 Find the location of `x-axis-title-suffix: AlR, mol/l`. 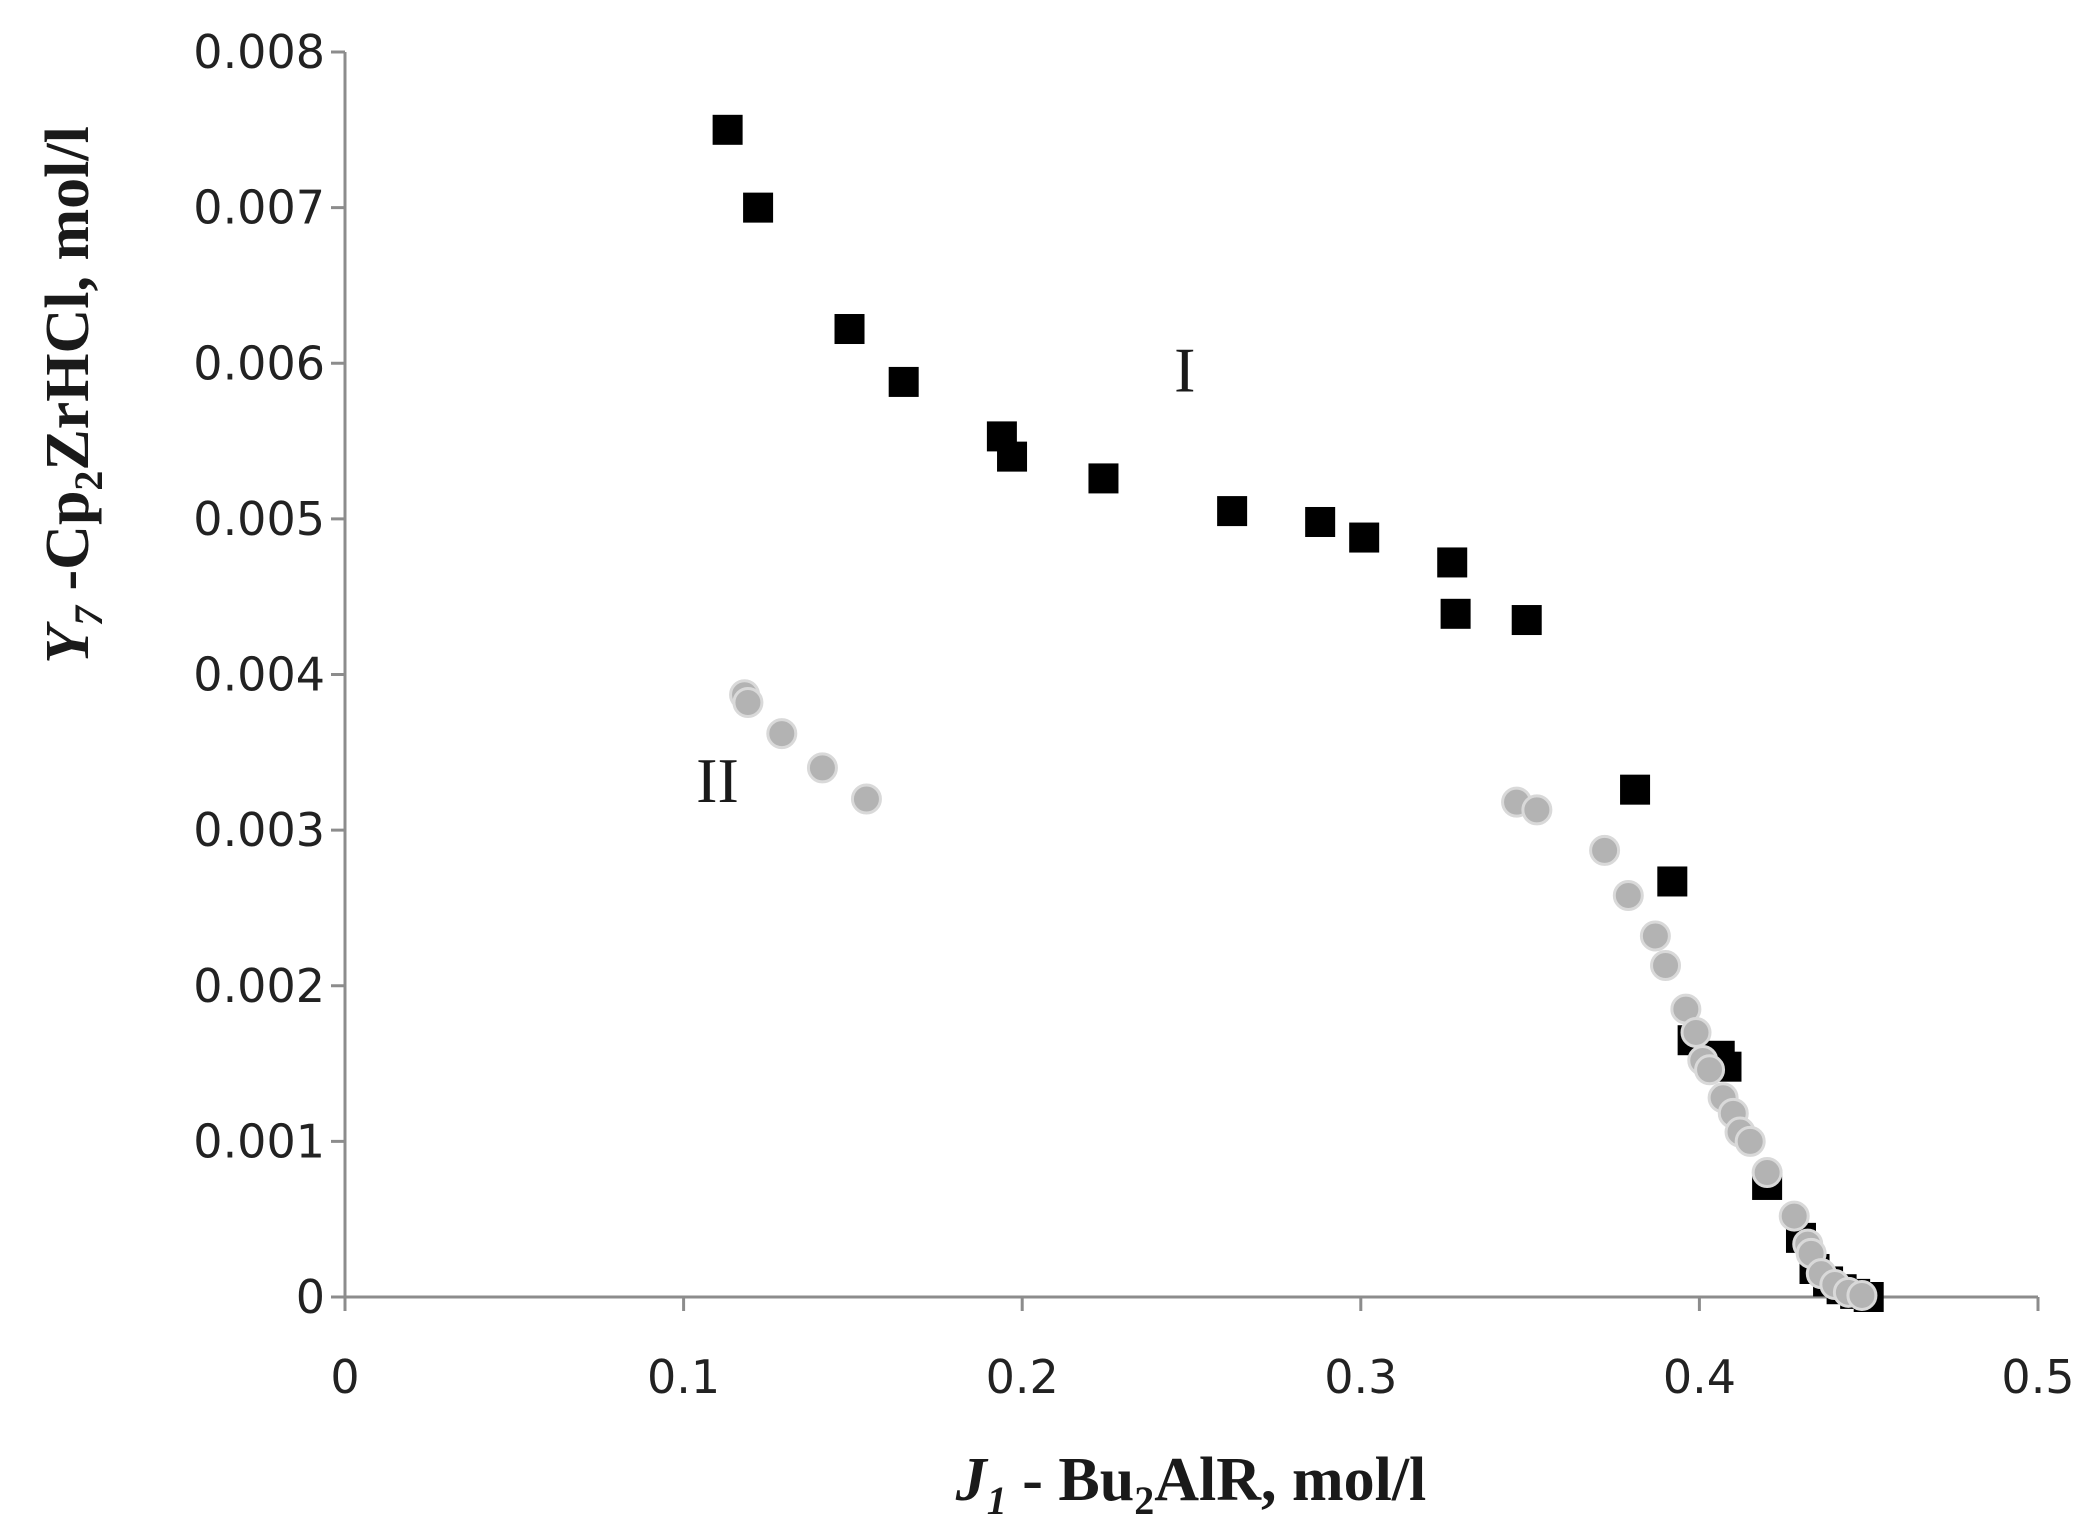

x-axis-title-suffix: AlR, mol/l is located at coordinates (1290, 1480).